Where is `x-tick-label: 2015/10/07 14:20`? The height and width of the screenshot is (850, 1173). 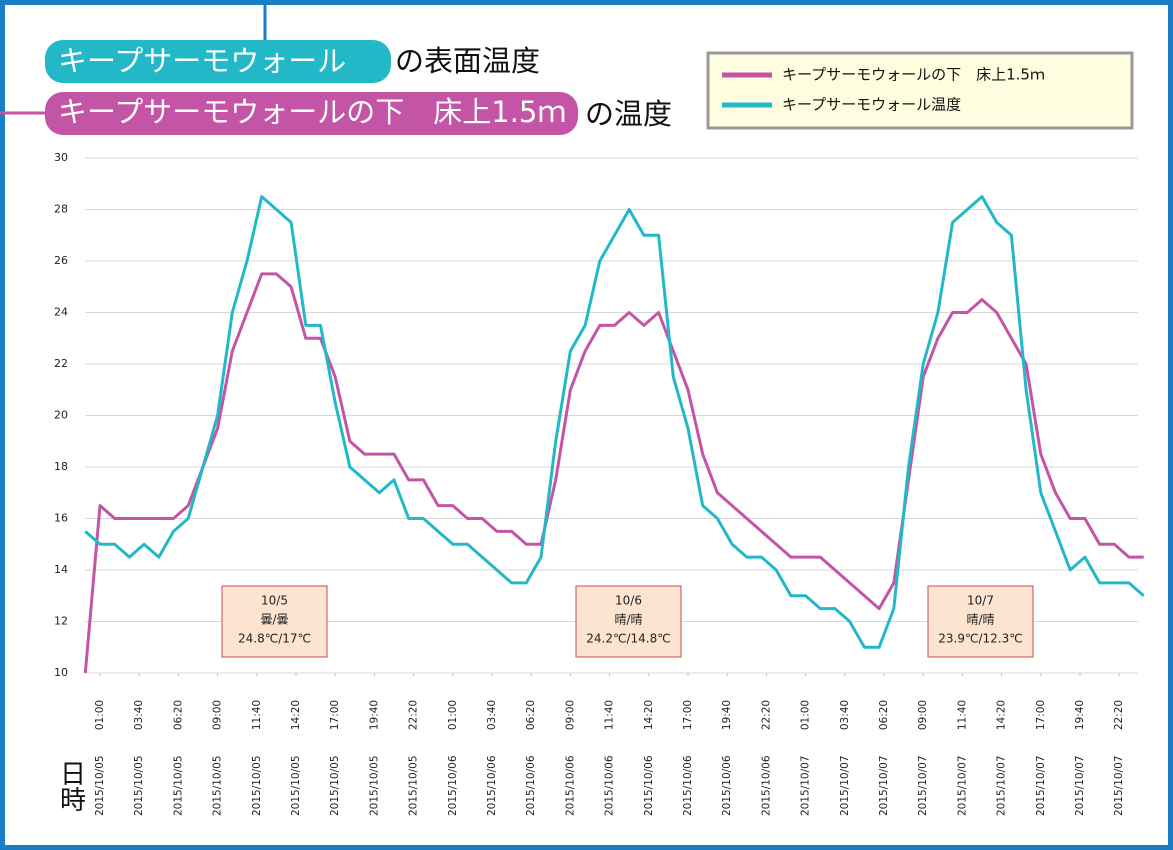 x-tick-label: 2015/10/07 14:20 is located at coordinates (1002, 758).